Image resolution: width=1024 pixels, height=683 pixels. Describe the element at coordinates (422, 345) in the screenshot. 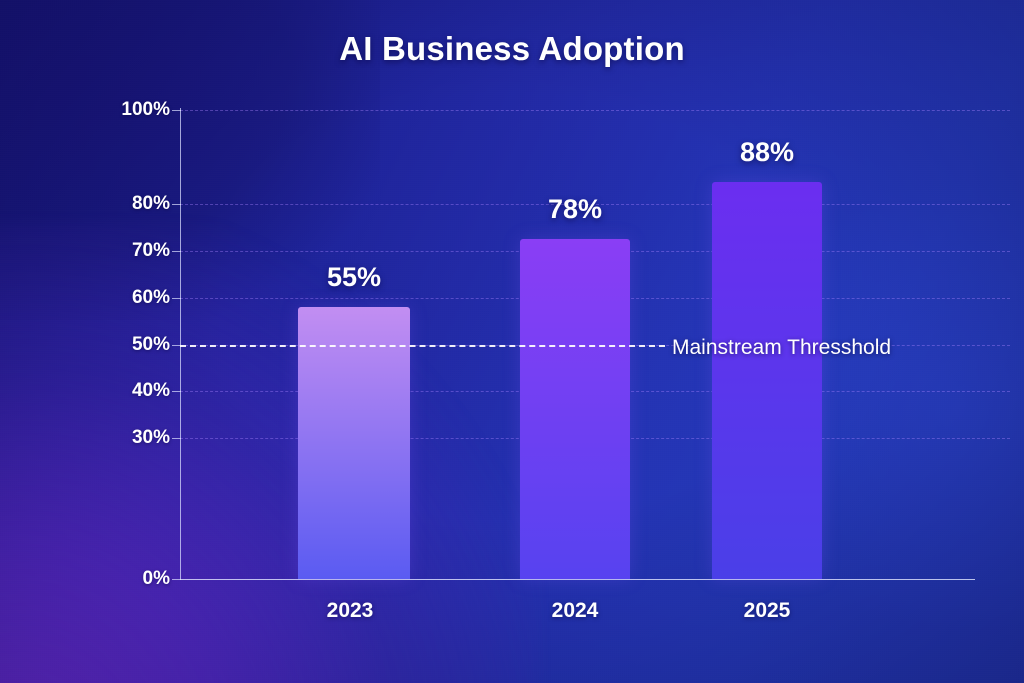

I see `threshold-line` at that location.